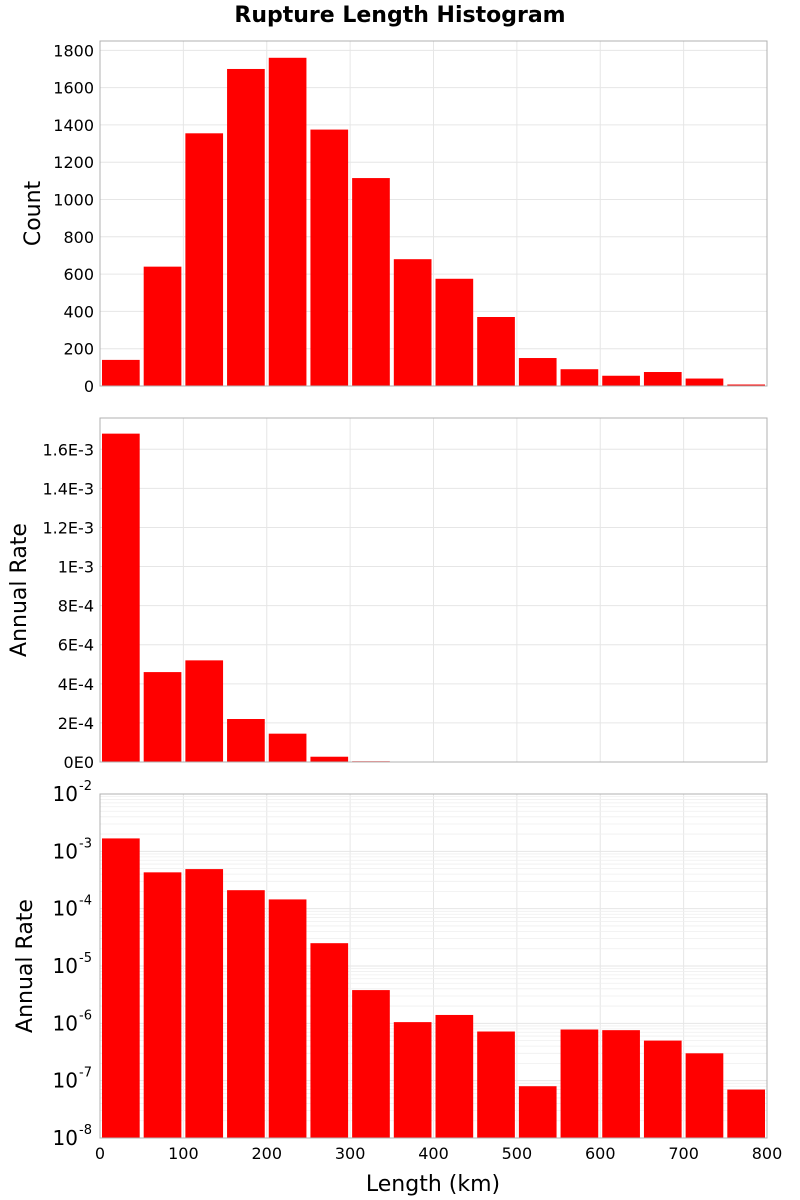 The width and height of the screenshot is (800, 1200). What do you see at coordinates (33, 213) in the screenshot?
I see `y-axis-label: Count` at bounding box center [33, 213].